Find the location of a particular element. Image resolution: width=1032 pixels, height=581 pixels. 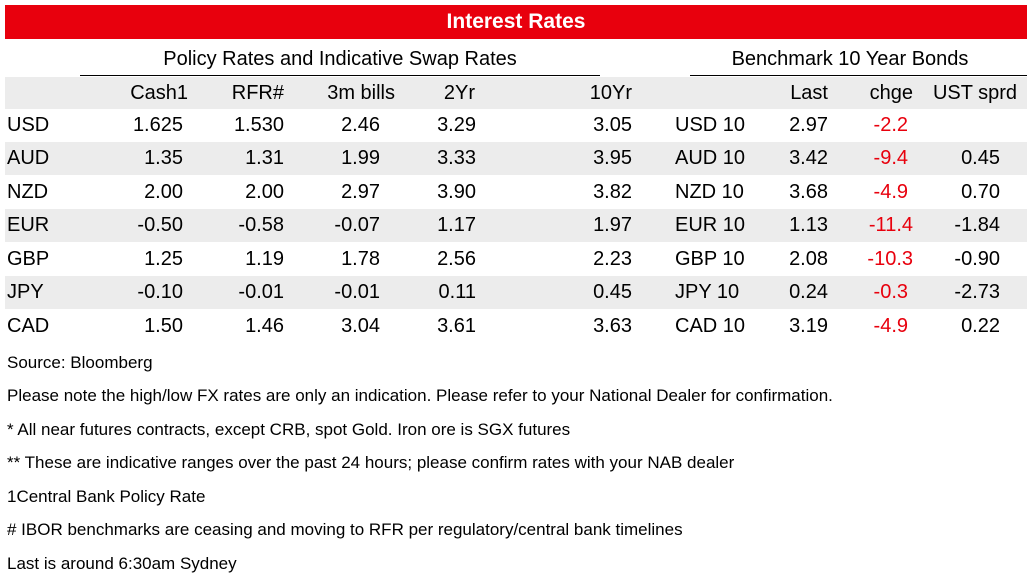

ust-spread: -1.84 is located at coordinates (977, 225).